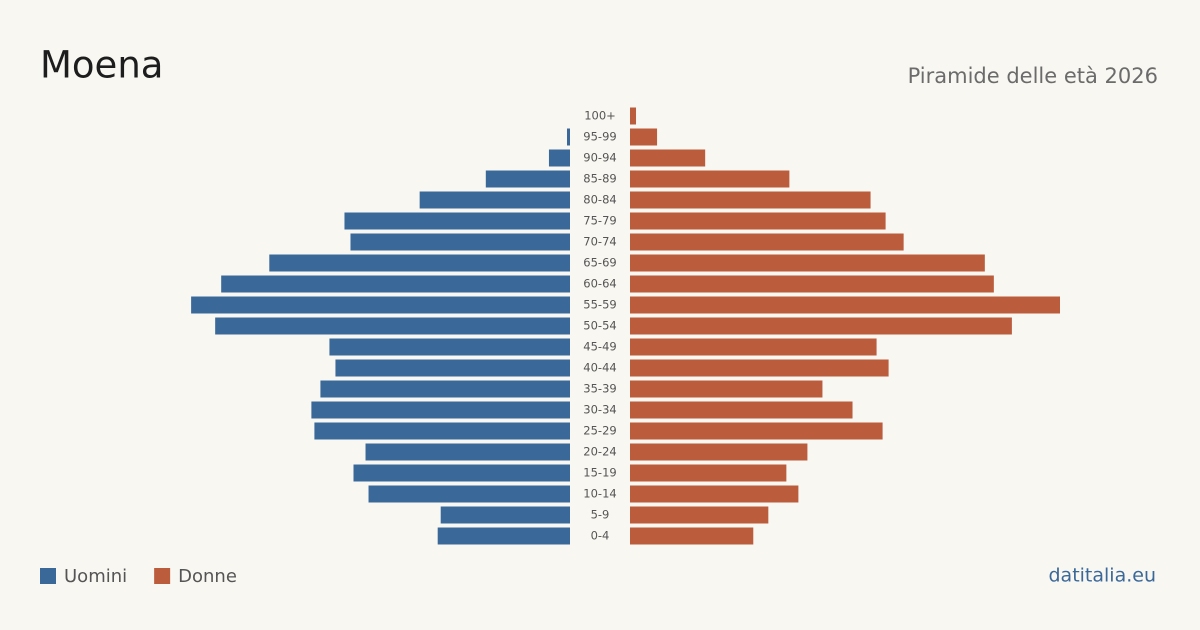 The height and width of the screenshot is (630, 1200). Describe the element at coordinates (599, 305) in the screenshot. I see `age-label: 55-59` at that location.